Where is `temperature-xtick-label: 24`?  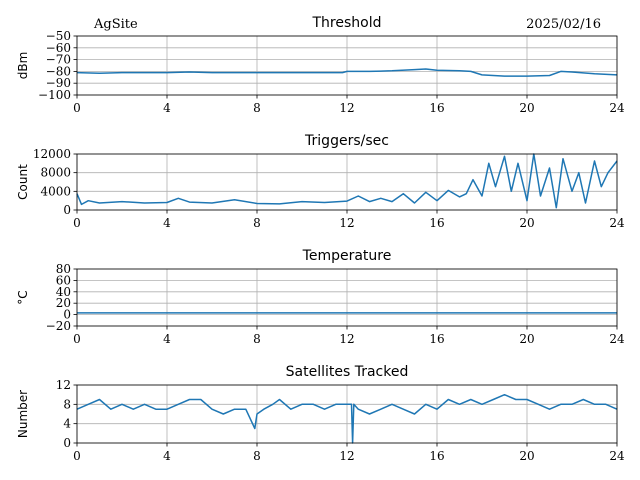
temperature-xtick-label: 24 is located at coordinates (617, 339).